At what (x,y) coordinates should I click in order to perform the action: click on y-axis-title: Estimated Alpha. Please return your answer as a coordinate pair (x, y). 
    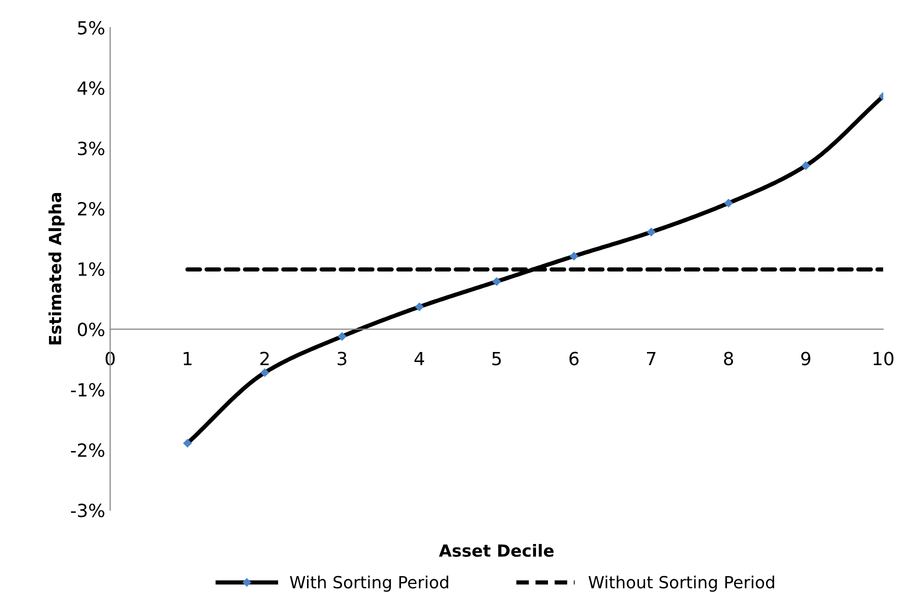
    Looking at the image, I should click on (56, 268).